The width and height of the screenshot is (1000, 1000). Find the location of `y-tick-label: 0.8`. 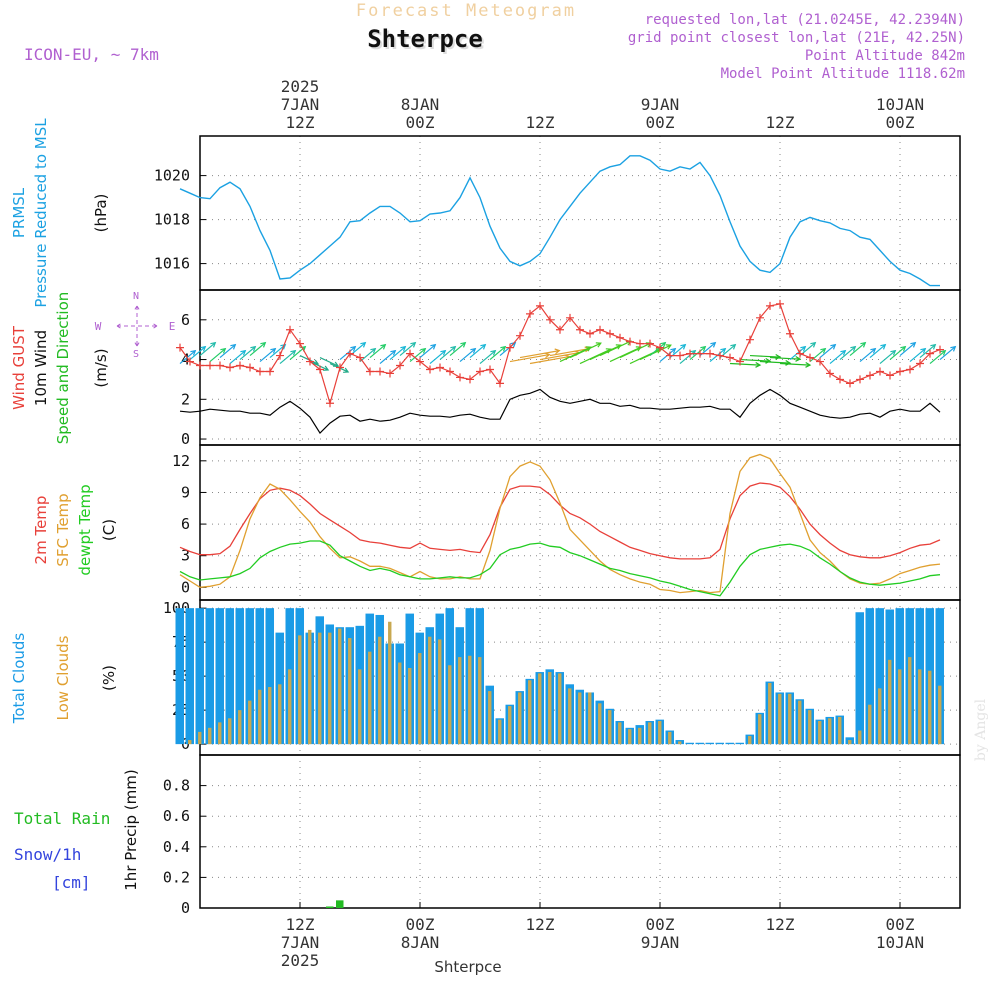

y-tick-label: 0.8 is located at coordinates (176, 786).